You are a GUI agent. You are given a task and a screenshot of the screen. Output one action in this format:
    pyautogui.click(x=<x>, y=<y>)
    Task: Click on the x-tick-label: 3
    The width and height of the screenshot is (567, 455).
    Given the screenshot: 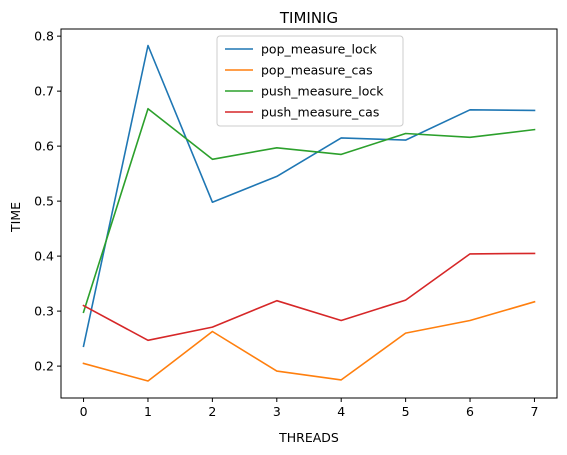 What is the action you would take?
    pyautogui.click(x=277, y=411)
    